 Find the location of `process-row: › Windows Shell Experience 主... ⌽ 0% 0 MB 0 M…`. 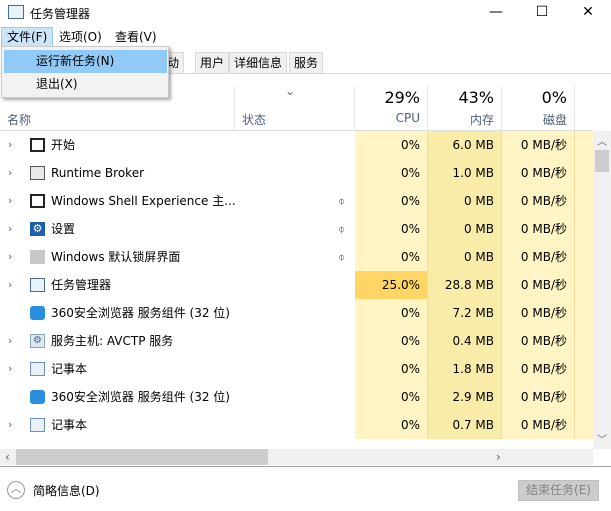

process-row: › Windows Shell Experience 主... ⌽ 0% 0 MB 0 M… is located at coordinates (296, 201).